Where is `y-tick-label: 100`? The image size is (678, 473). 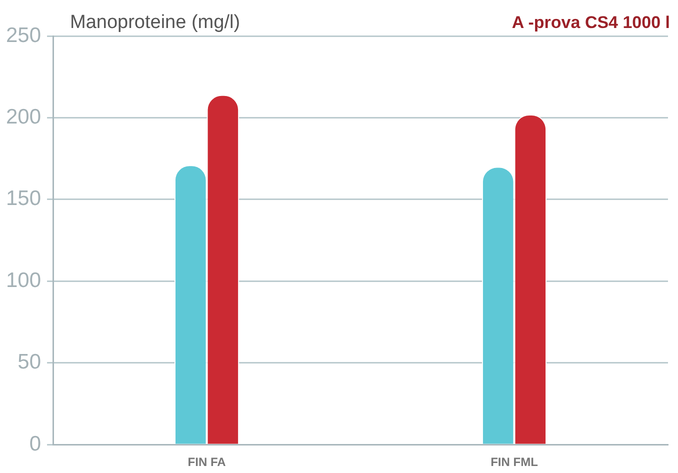
y-tick-label: 100 is located at coordinates (24, 280).